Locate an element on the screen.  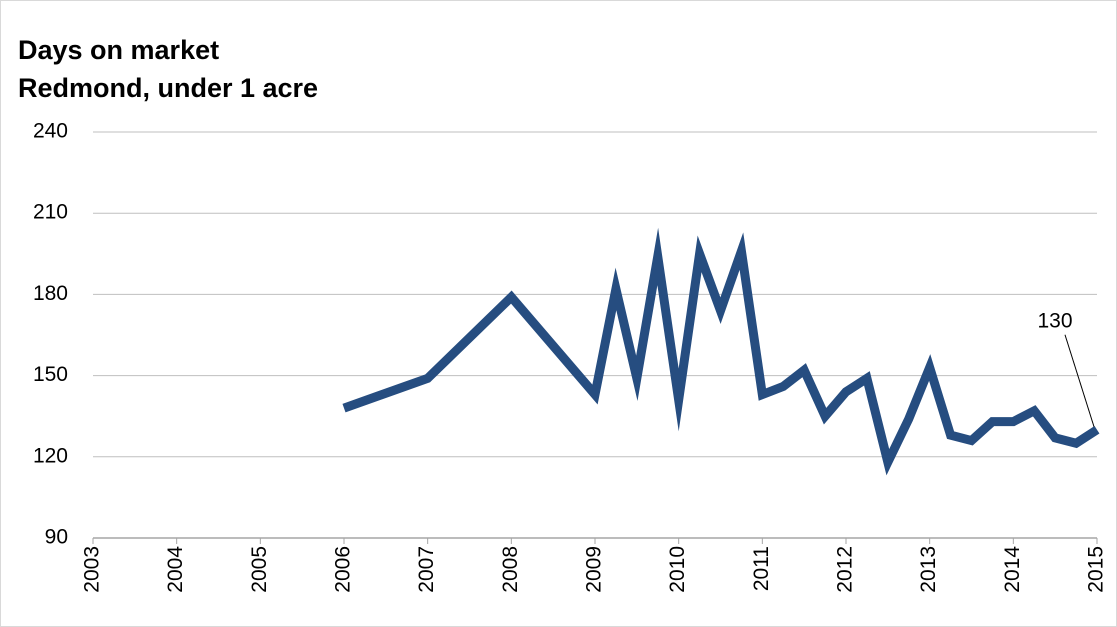
y-tick-label: 90 is located at coordinates (56, 537).